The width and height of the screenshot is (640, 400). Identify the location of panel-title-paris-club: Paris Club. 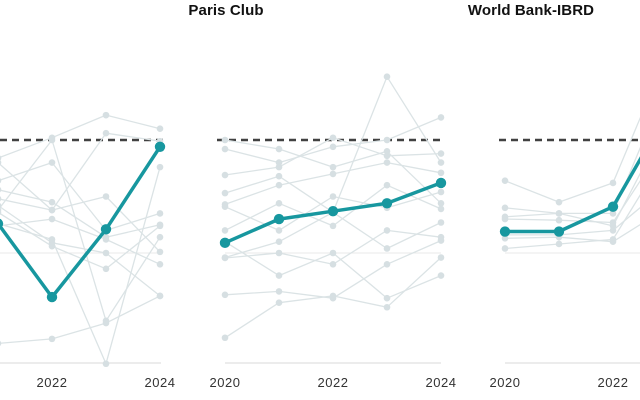
(226, 10).